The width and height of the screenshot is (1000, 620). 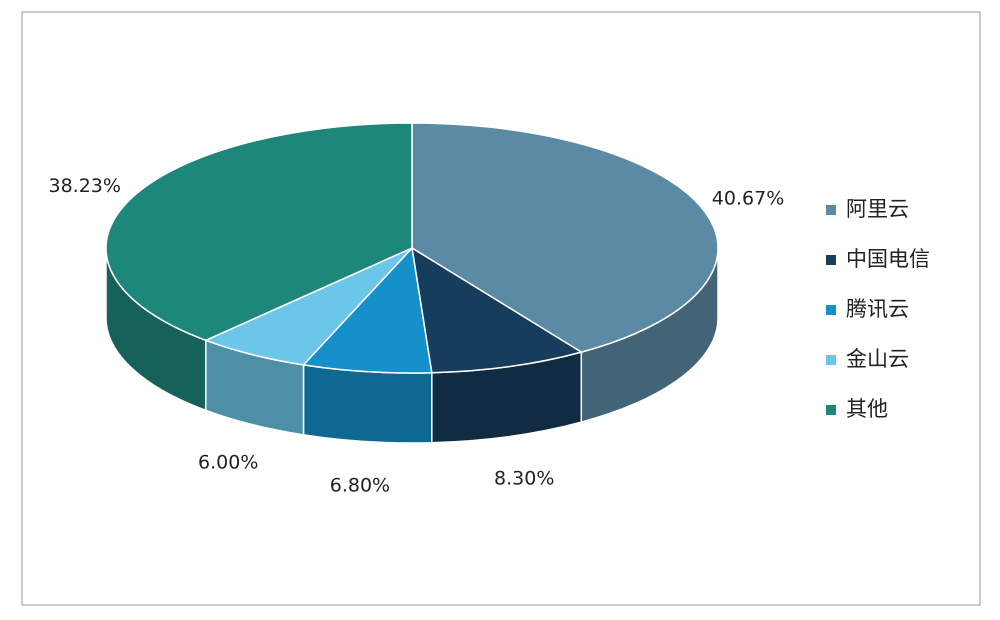 I want to click on data-label: 38.23%, so click(x=84, y=186).